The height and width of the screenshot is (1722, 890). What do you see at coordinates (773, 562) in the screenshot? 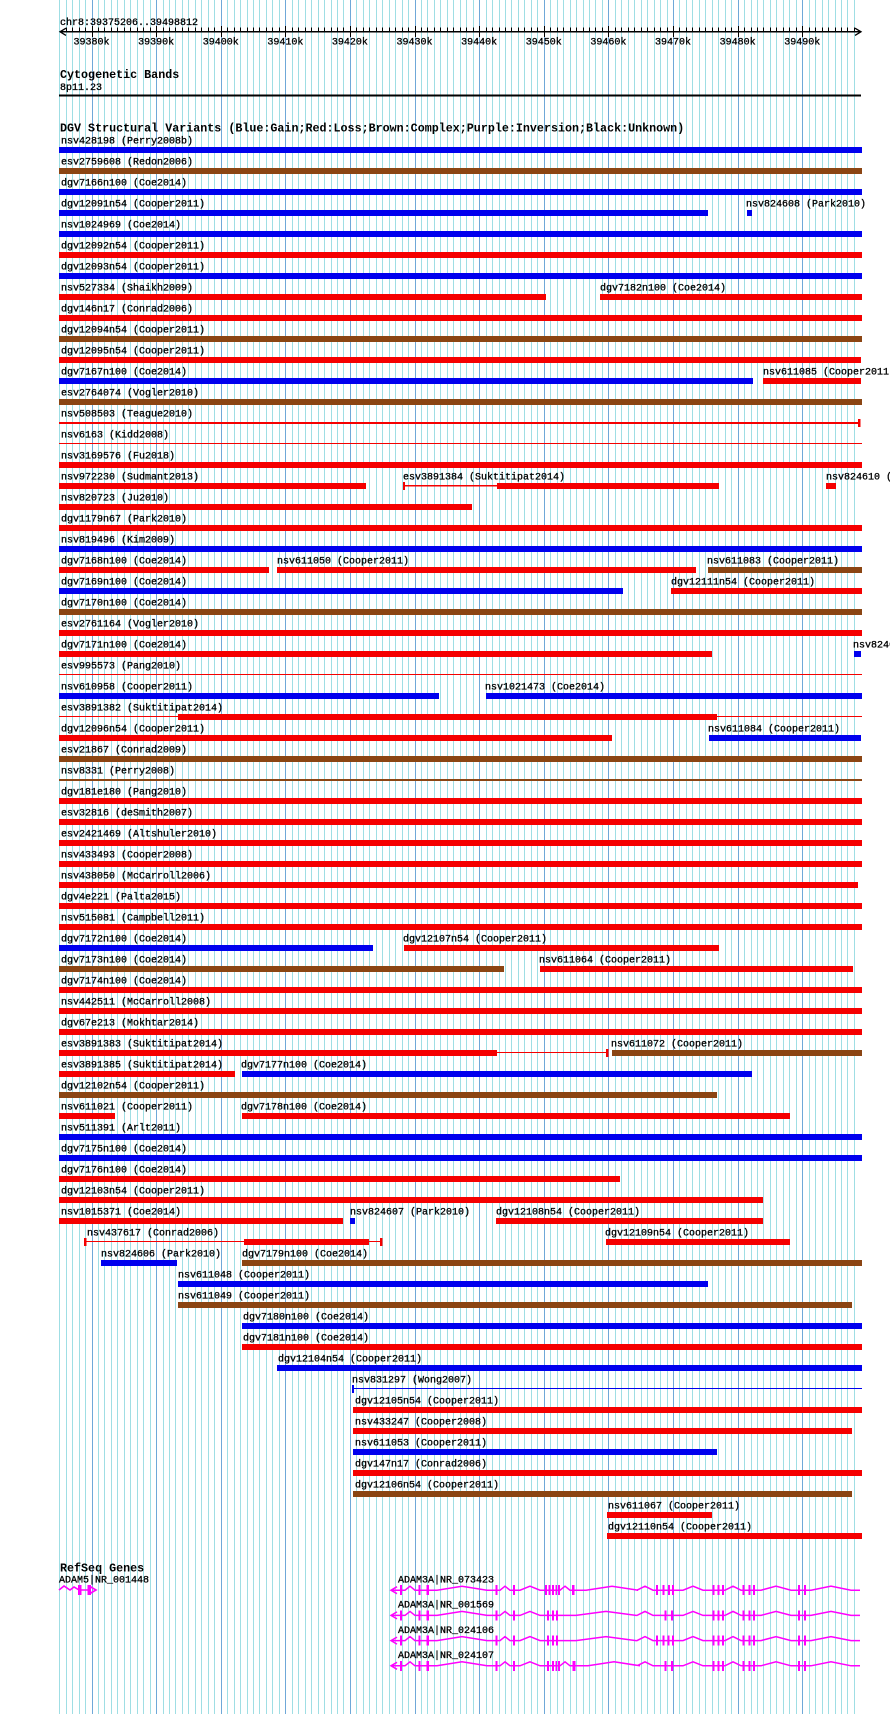
I see `svg-text: nsv611083 (Cooper2011)` at bounding box center [773, 562].